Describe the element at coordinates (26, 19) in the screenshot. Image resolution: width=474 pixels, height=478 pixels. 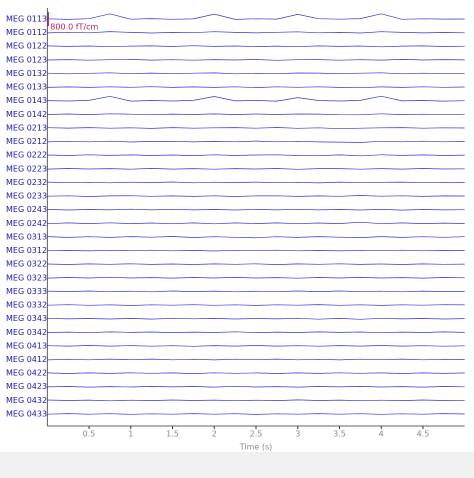
I see `channel-label: MEG 0113` at that location.